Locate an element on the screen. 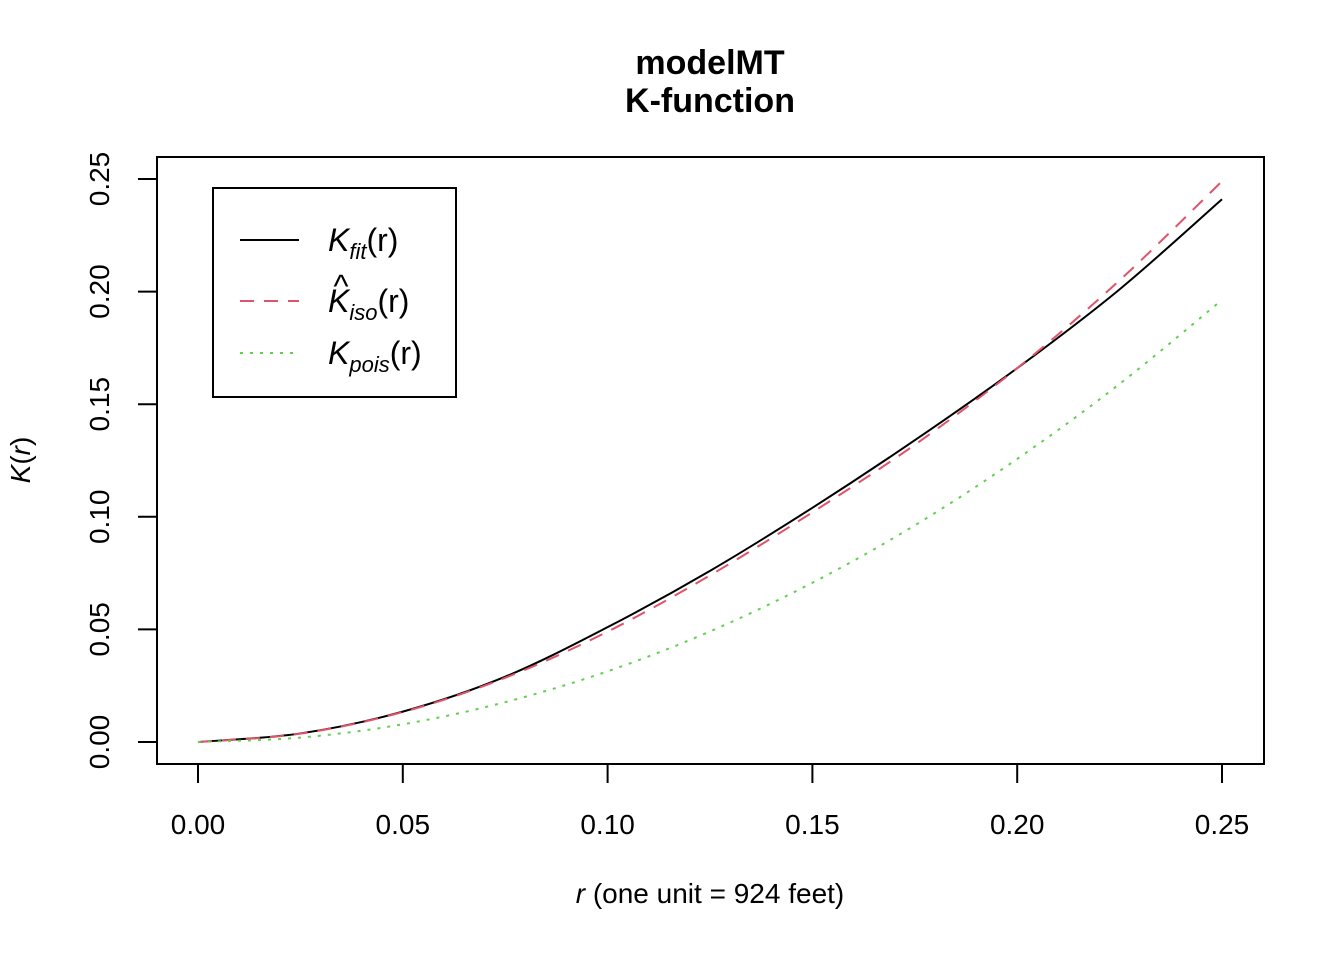 Image resolution: width=1344 pixels, height=960 pixels. x-tick-label: 0.20 is located at coordinates (1017, 824).